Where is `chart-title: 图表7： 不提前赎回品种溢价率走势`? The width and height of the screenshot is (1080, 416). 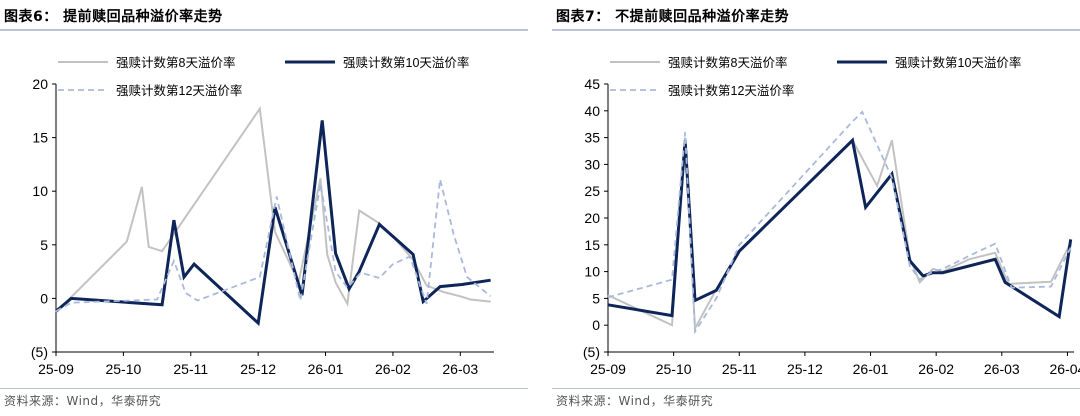
chart-title: 图表7： 不提前赎回品种溢价率走势 is located at coordinates (673, 17).